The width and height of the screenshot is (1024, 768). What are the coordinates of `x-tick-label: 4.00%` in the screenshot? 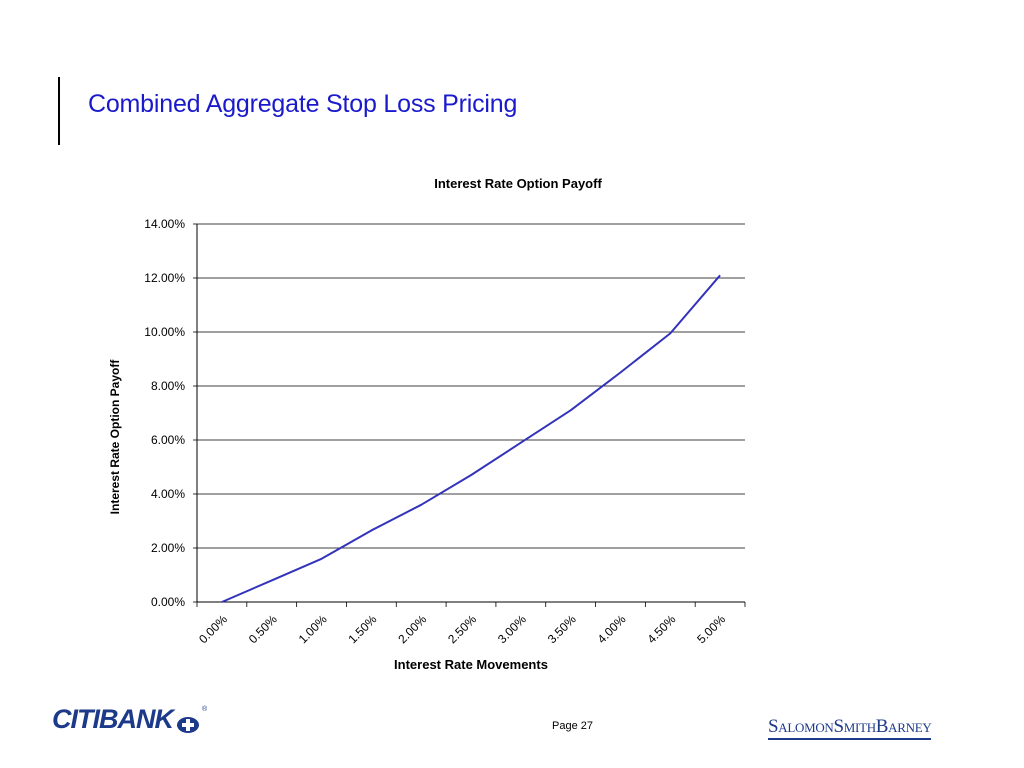 It's located at (612, 629).